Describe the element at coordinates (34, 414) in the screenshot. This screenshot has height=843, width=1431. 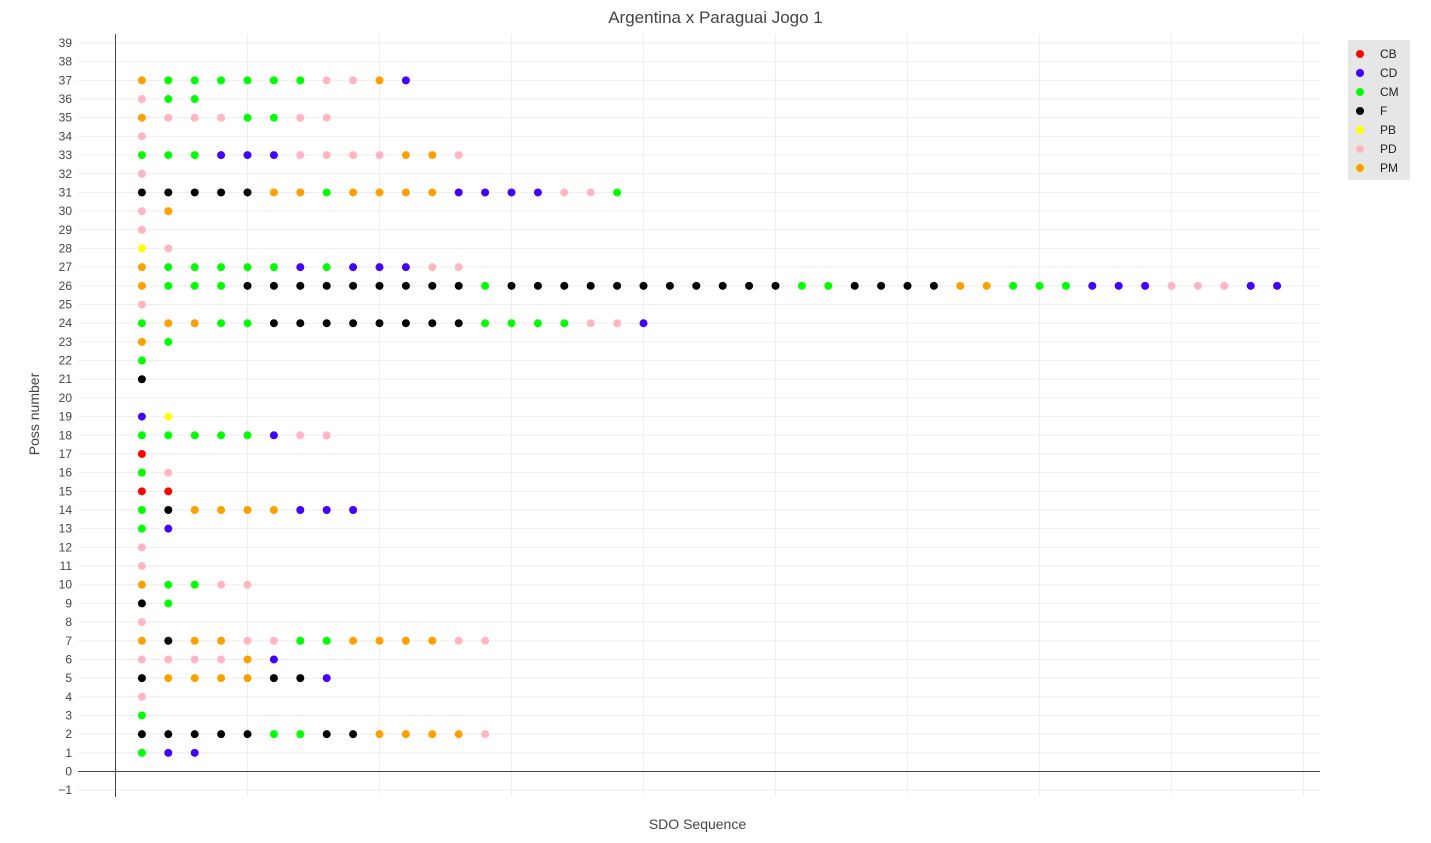
I see `y-axis-title: Poss number` at that location.